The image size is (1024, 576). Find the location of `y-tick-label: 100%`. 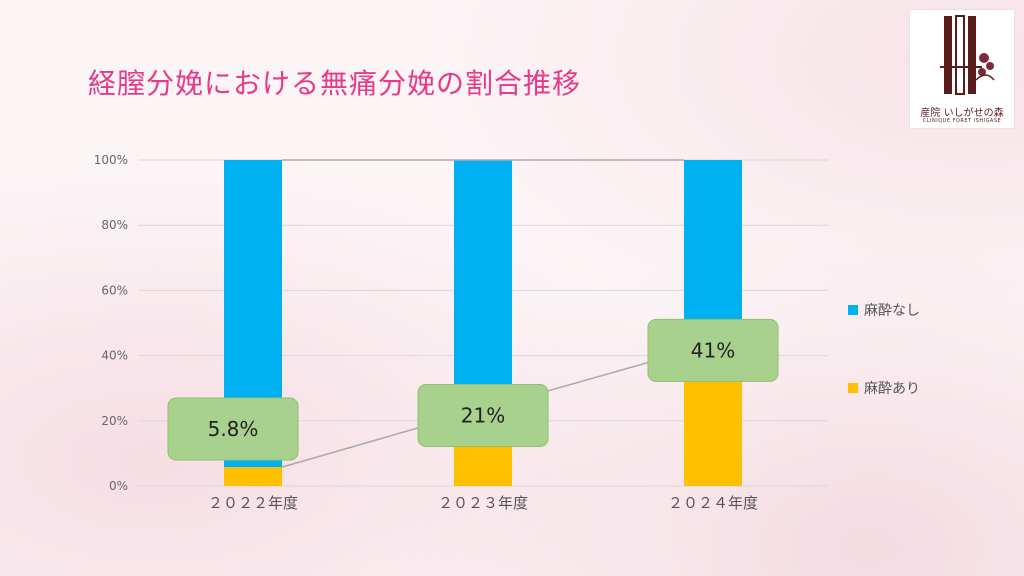

y-tick-label: 100% is located at coordinates (111, 160).